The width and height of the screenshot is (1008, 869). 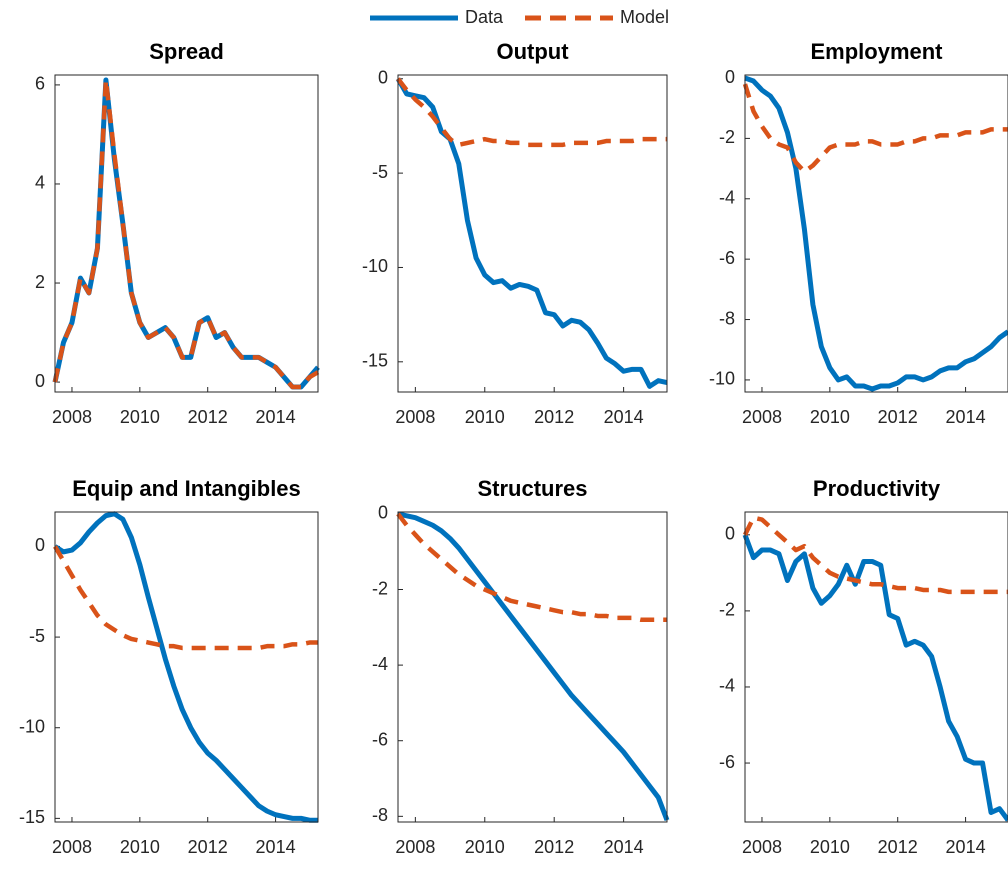 What do you see at coordinates (876, 51) in the screenshot?
I see `chart-title: Employment` at bounding box center [876, 51].